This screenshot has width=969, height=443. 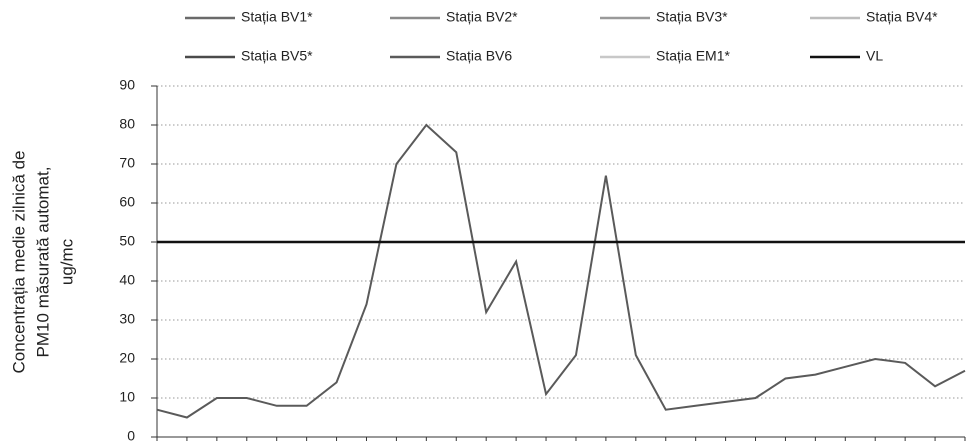 I want to click on legend-label: Stația BV5*, so click(x=277, y=56).